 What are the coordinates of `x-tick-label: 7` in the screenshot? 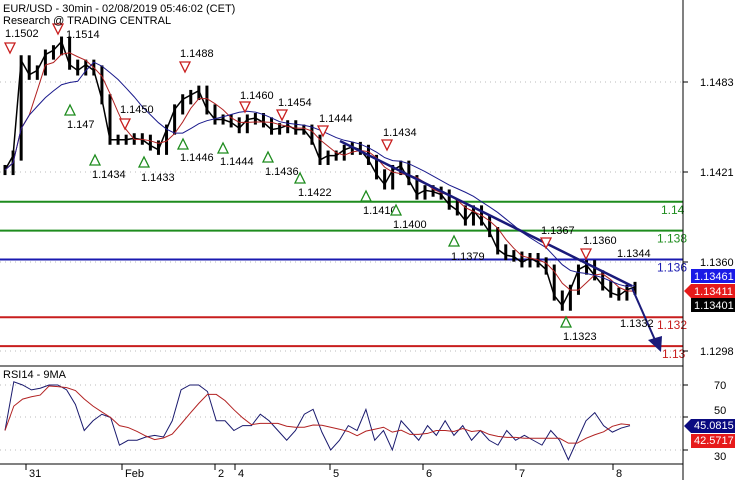 It's located at (522, 474).